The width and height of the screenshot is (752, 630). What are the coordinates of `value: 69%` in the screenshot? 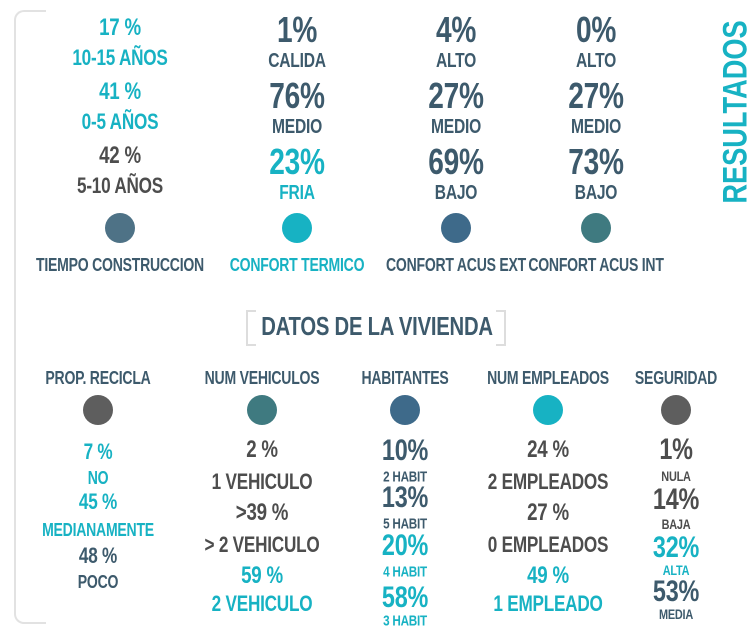 It's located at (456, 161).